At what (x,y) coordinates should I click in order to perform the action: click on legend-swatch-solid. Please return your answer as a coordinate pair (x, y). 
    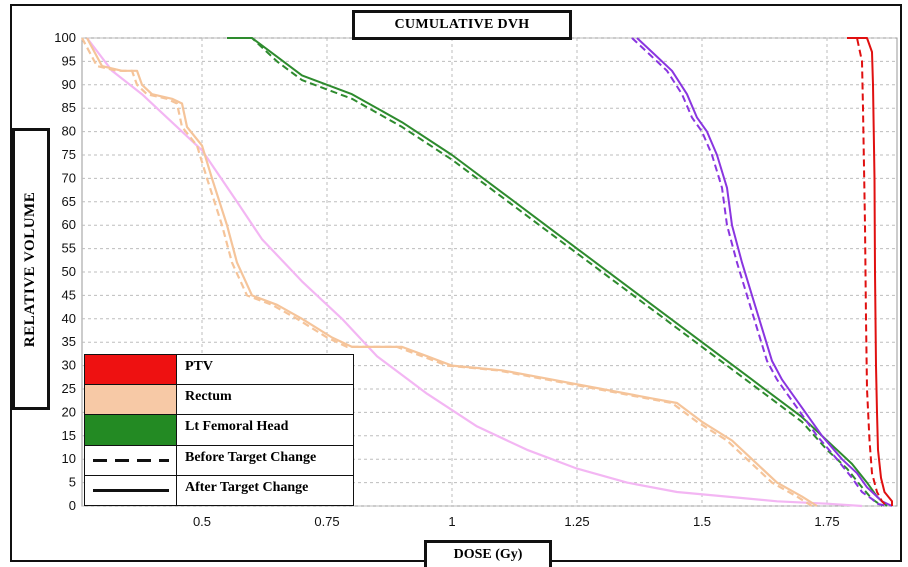
    Looking at the image, I should click on (131, 490).